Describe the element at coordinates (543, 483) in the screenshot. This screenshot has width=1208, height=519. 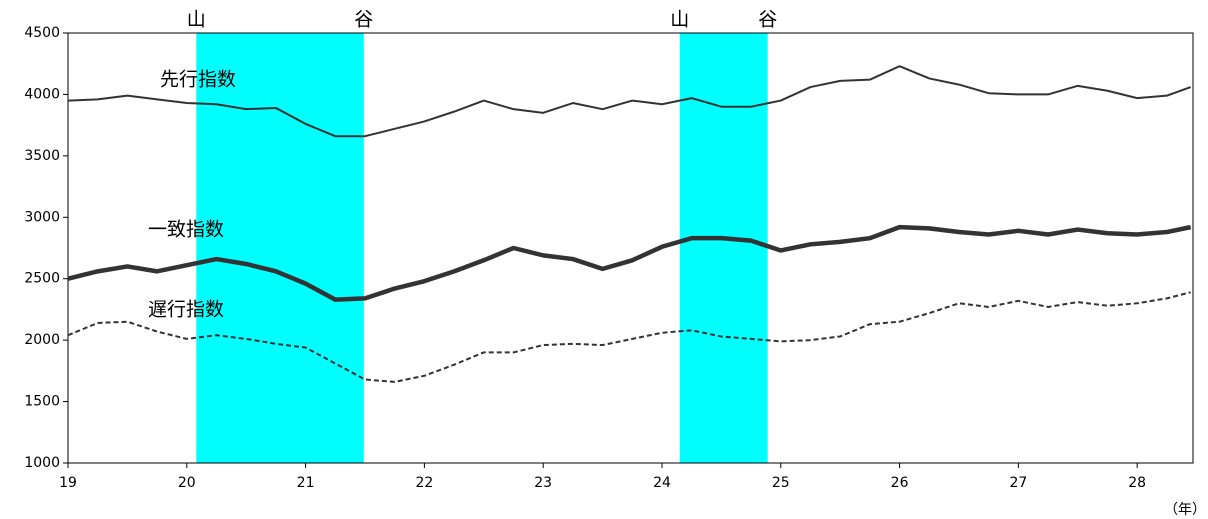
I see `x-tick-label: 23` at that location.